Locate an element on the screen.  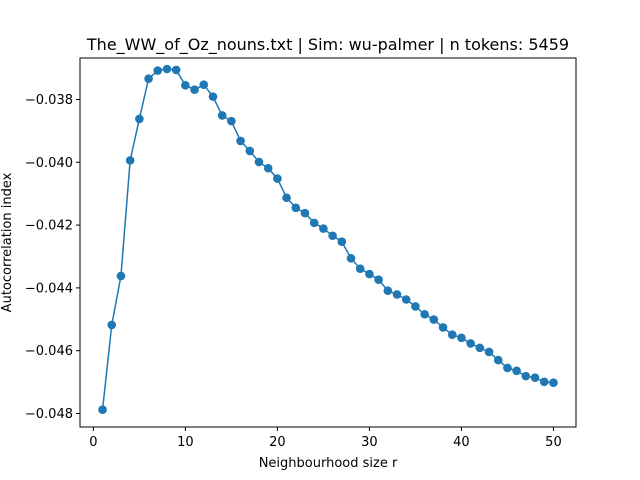
y-tick-label: −0.046 is located at coordinates (49, 351).